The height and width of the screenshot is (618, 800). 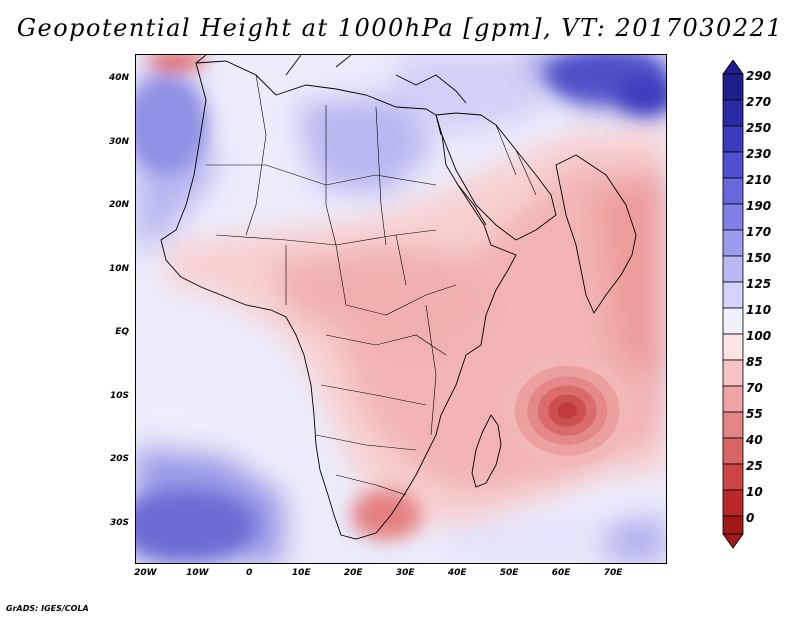 What do you see at coordinates (118, 268) in the screenshot?
I see `lat-tick-label: 10N` at bounding box center [118, 268].